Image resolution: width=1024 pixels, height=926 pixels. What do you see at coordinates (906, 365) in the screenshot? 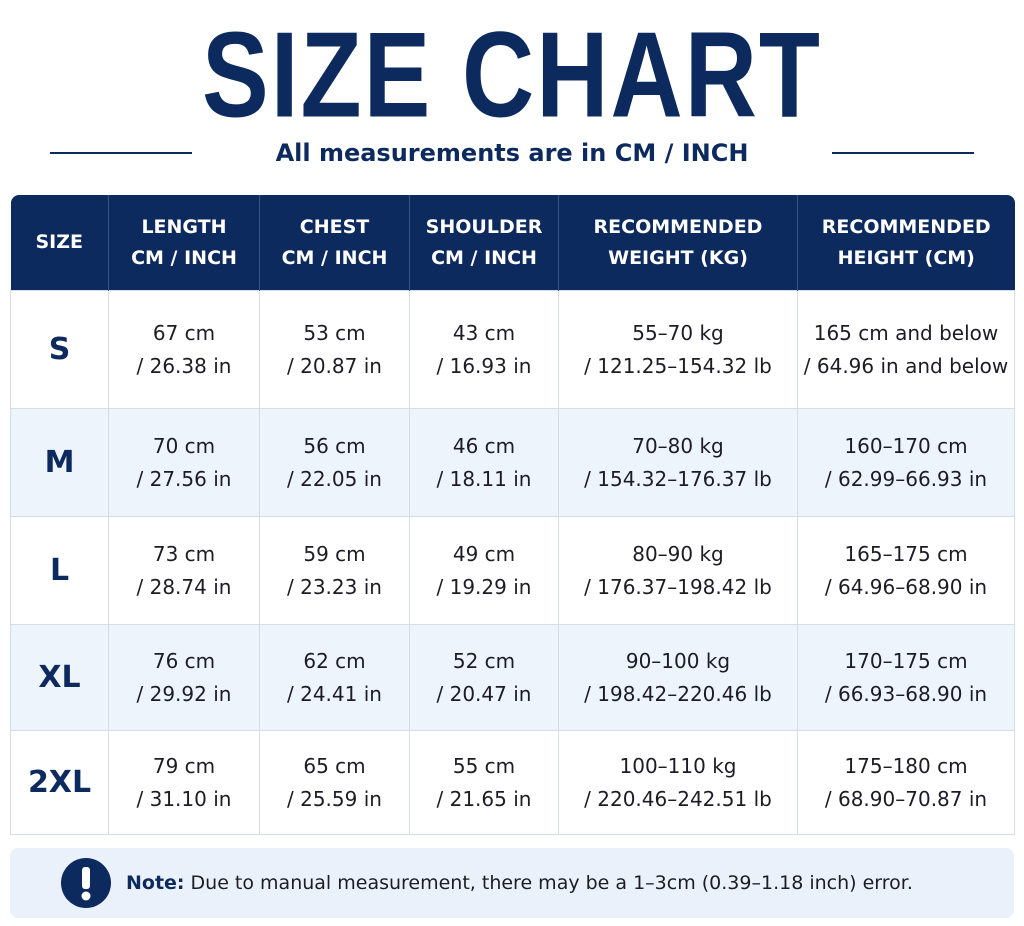
I see `cell-line: / 64.96 in and below` at bounding box center [906, 365].